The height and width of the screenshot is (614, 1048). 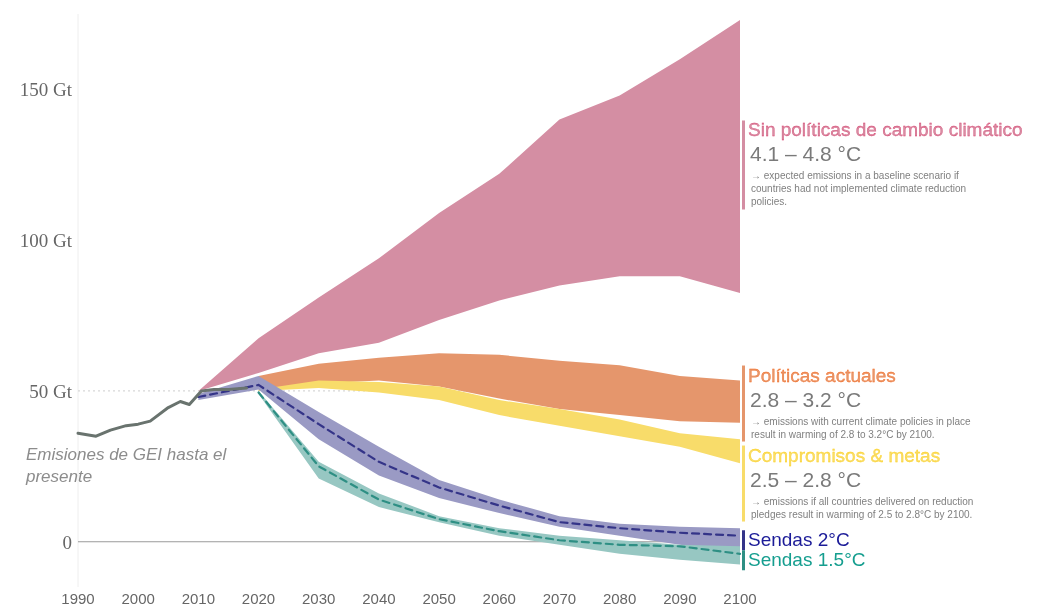 I want to click on annotation: Emisiones de GEI hasta el presente, so click(x=126, y=466).